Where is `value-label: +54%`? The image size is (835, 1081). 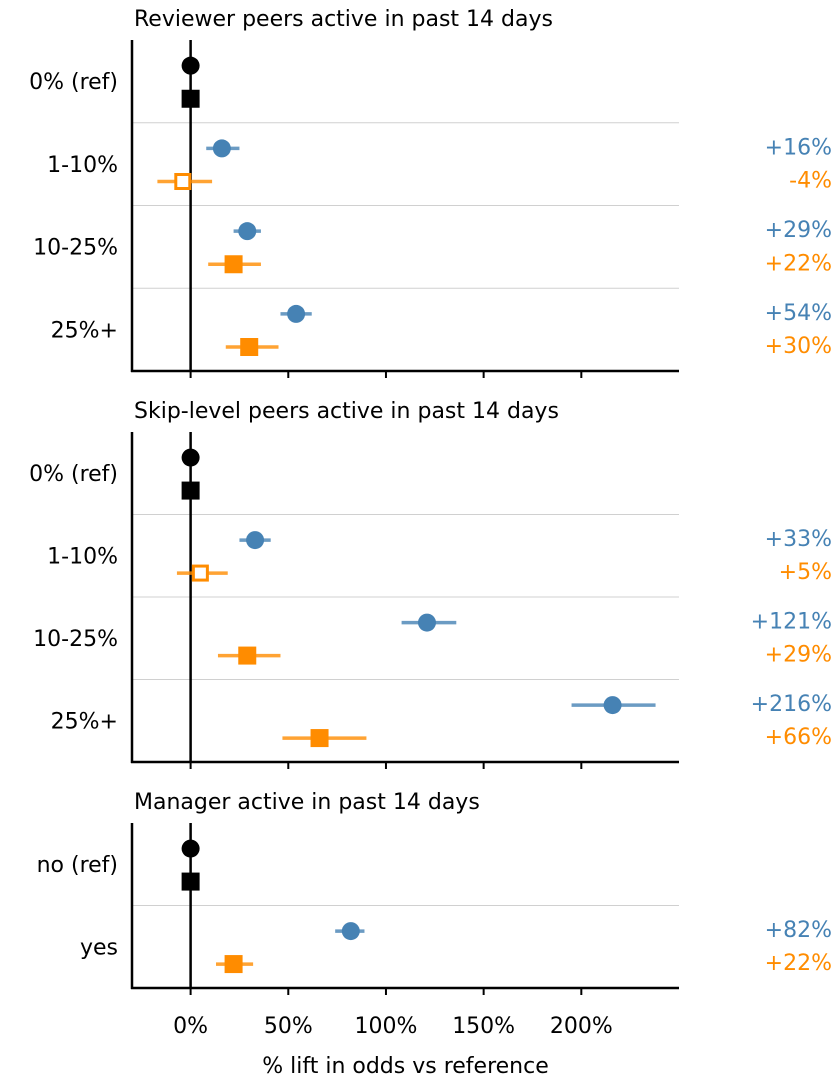 value-label: +54% is located at coordinates (798, 313).